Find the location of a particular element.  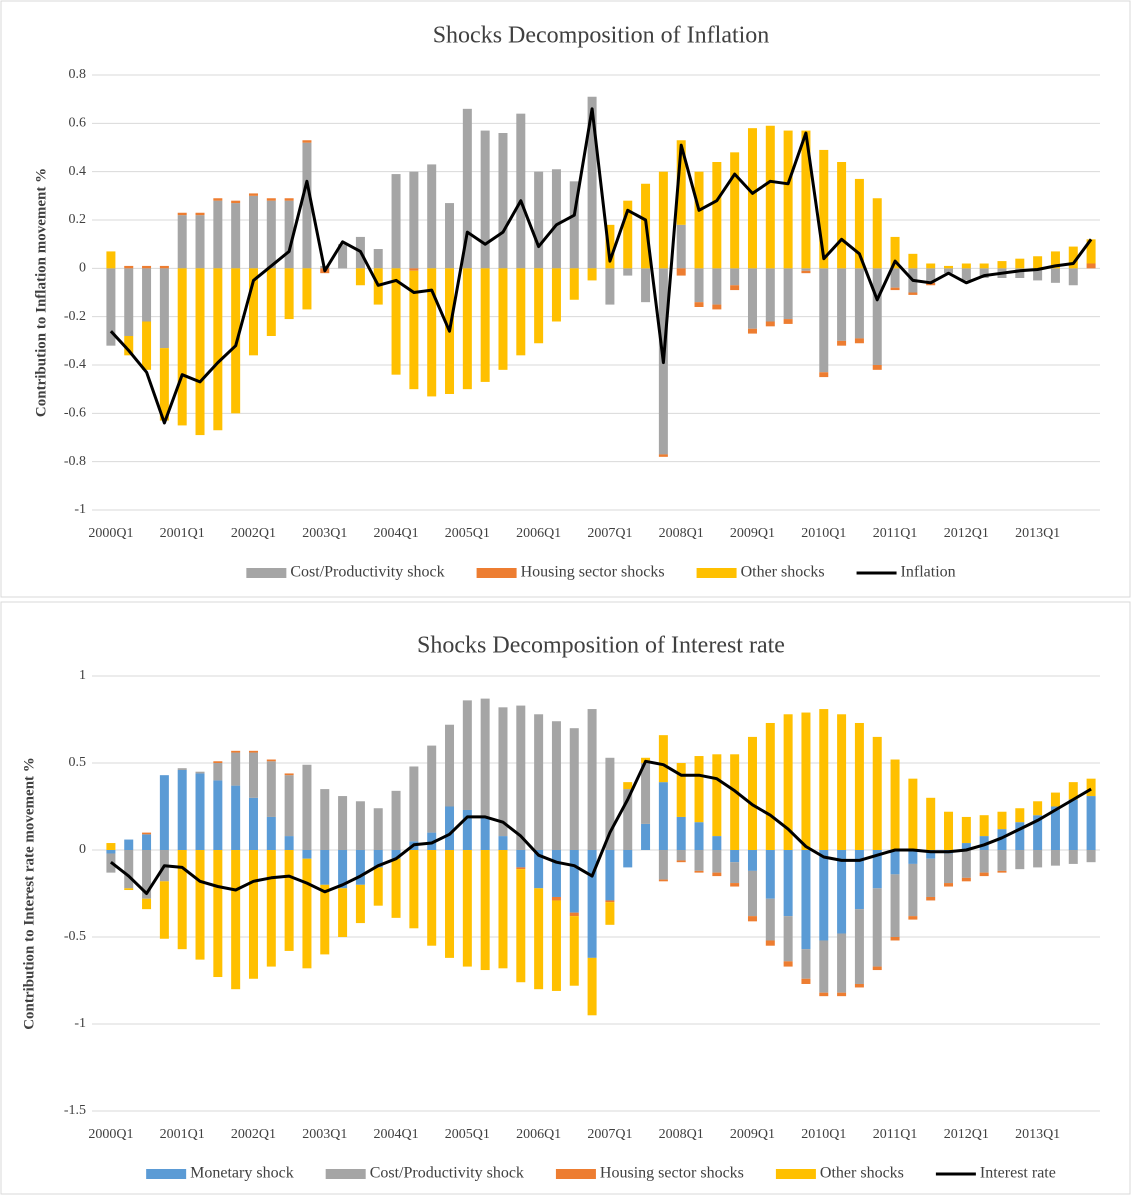

x-tick-label: 2009Q1 is located at coordinates (752, 533).